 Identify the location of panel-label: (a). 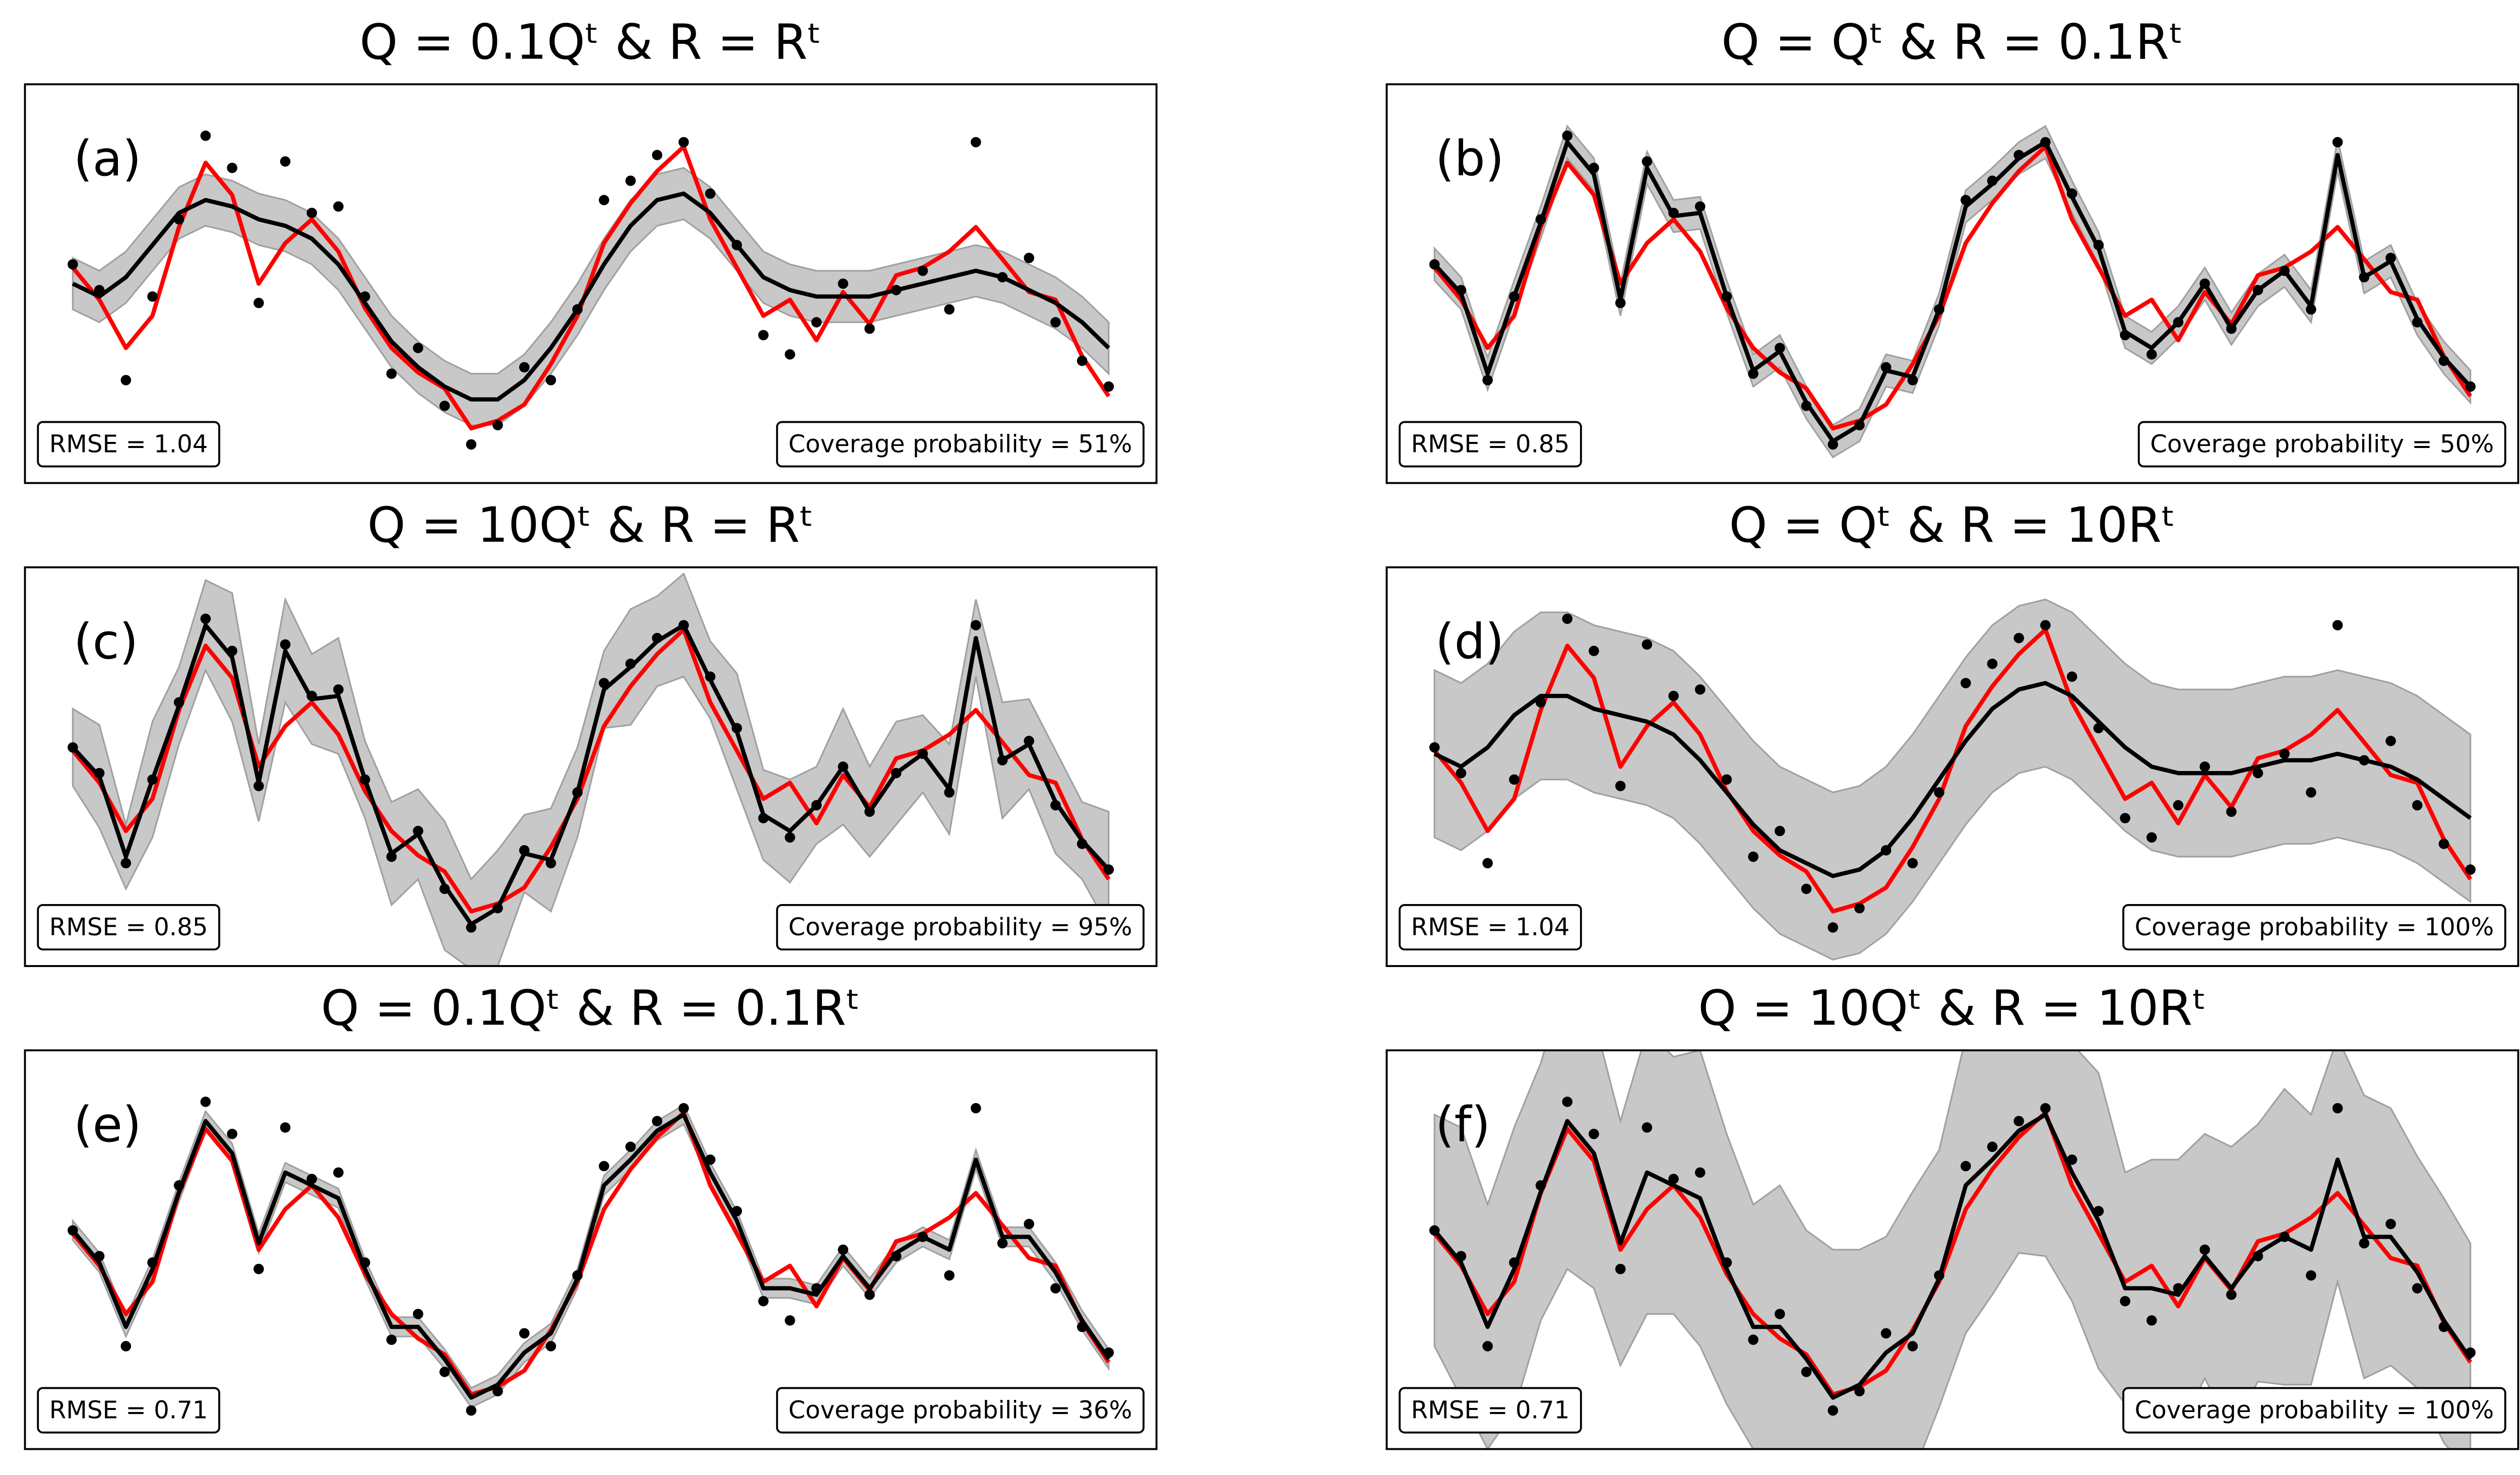
(108, 158).